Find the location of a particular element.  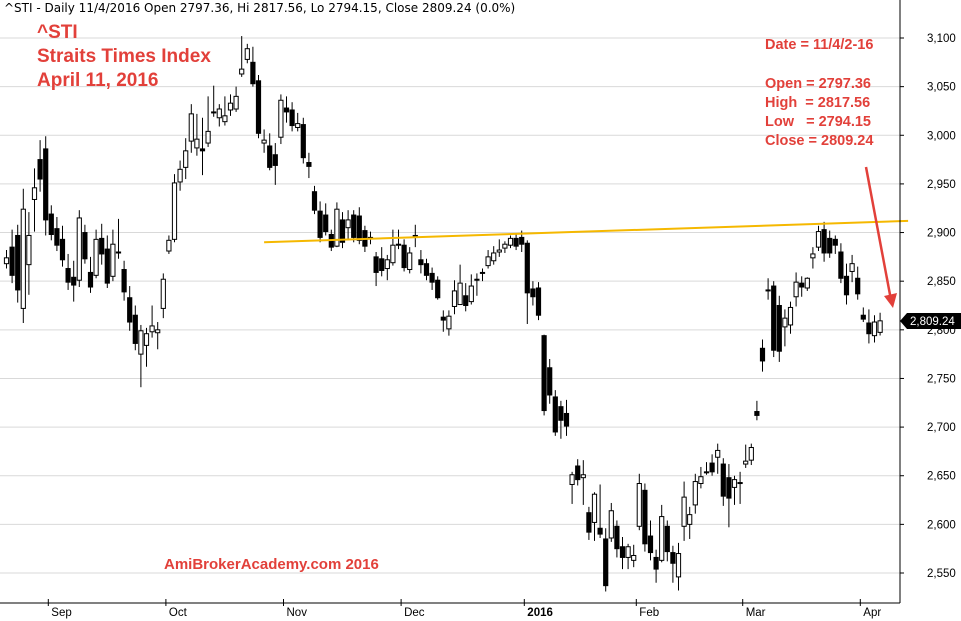

y-tick-label: 2,700 is located at coordinates (941, 428).